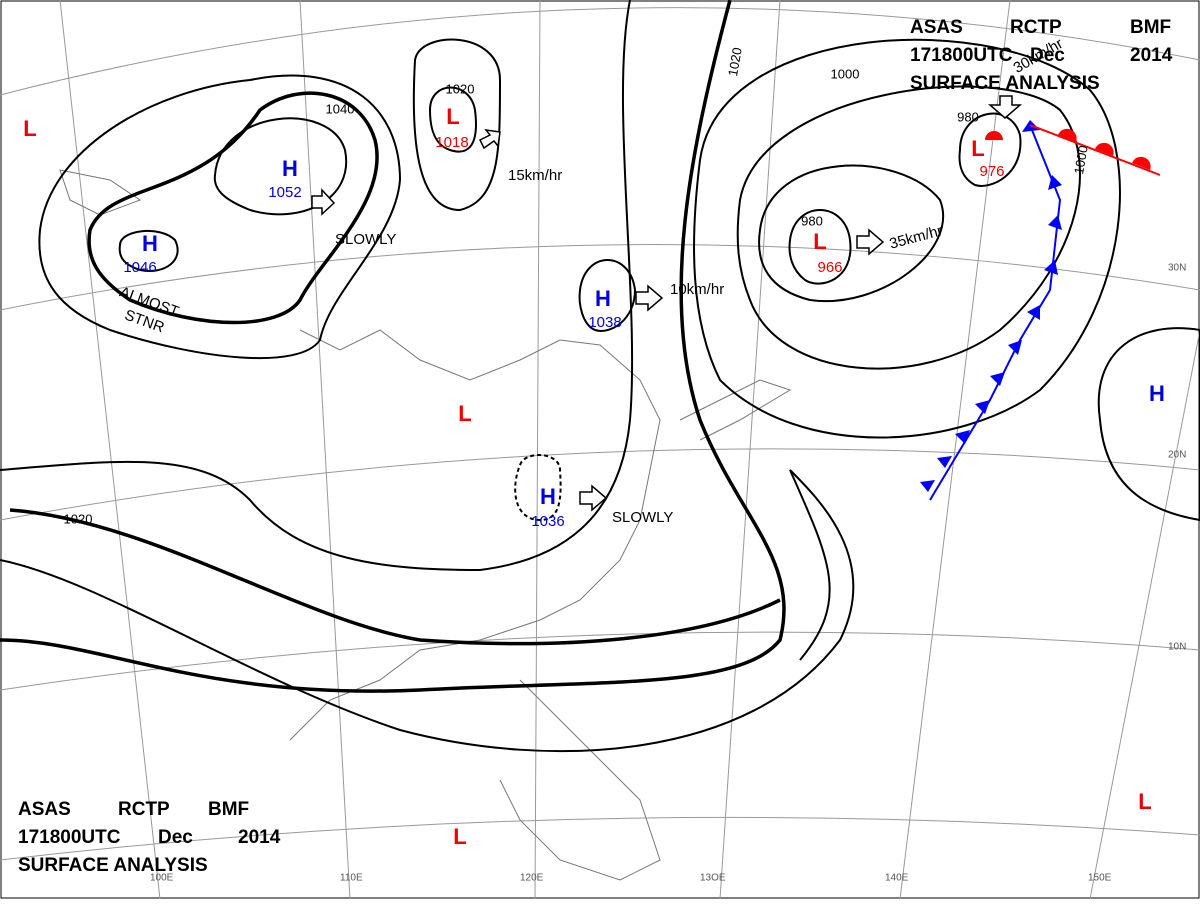 The width and height of the screenshot is (1200, 904). I want to click on lon-label: 110E, so click(351, 878).